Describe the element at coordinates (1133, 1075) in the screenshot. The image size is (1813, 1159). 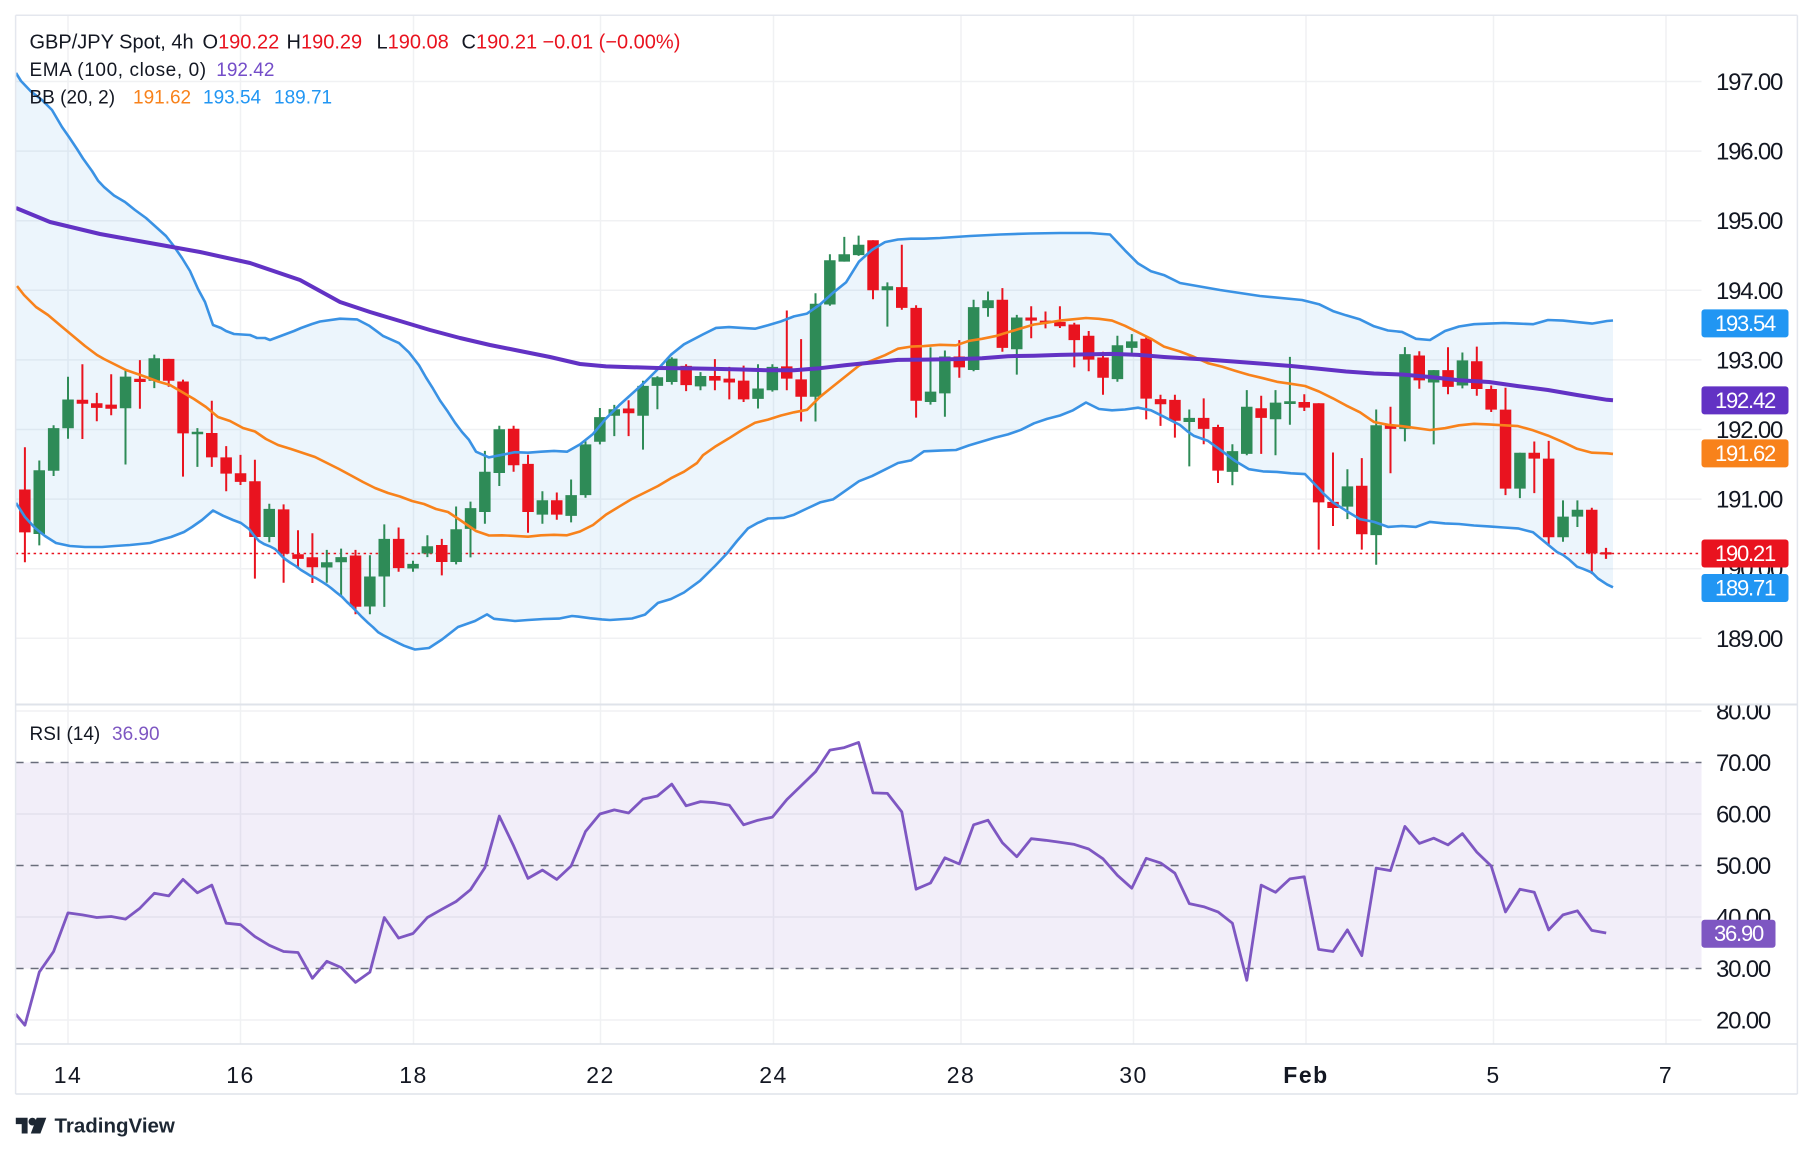
I see `svg-text: 30` at that location.